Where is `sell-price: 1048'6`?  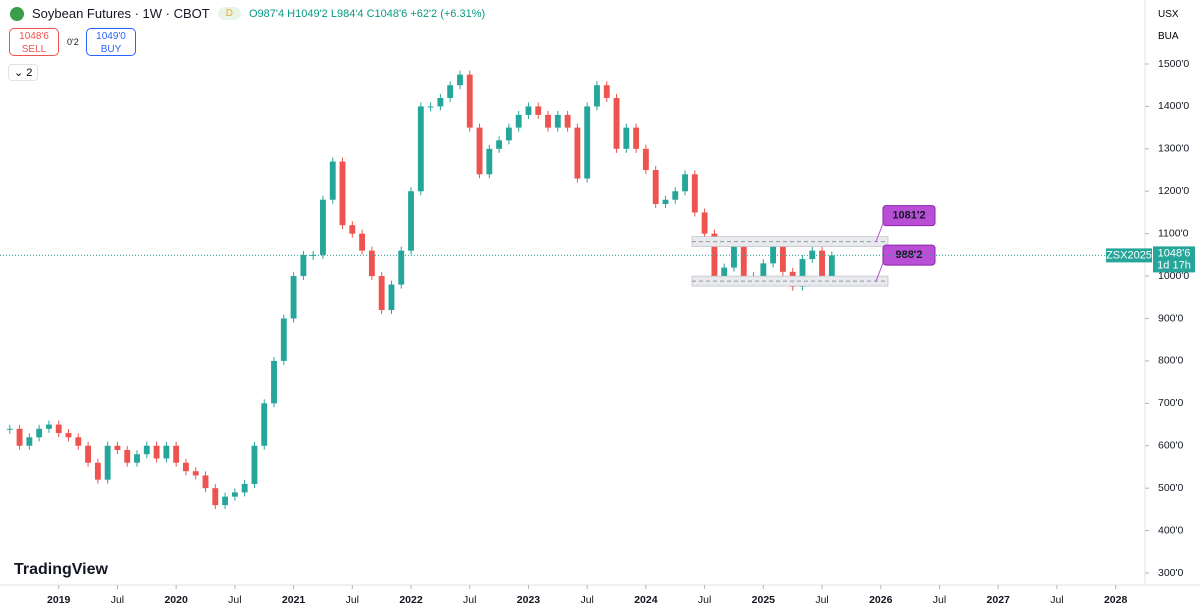 sell-price: 1048'6 is located at coordinates (34, 36).